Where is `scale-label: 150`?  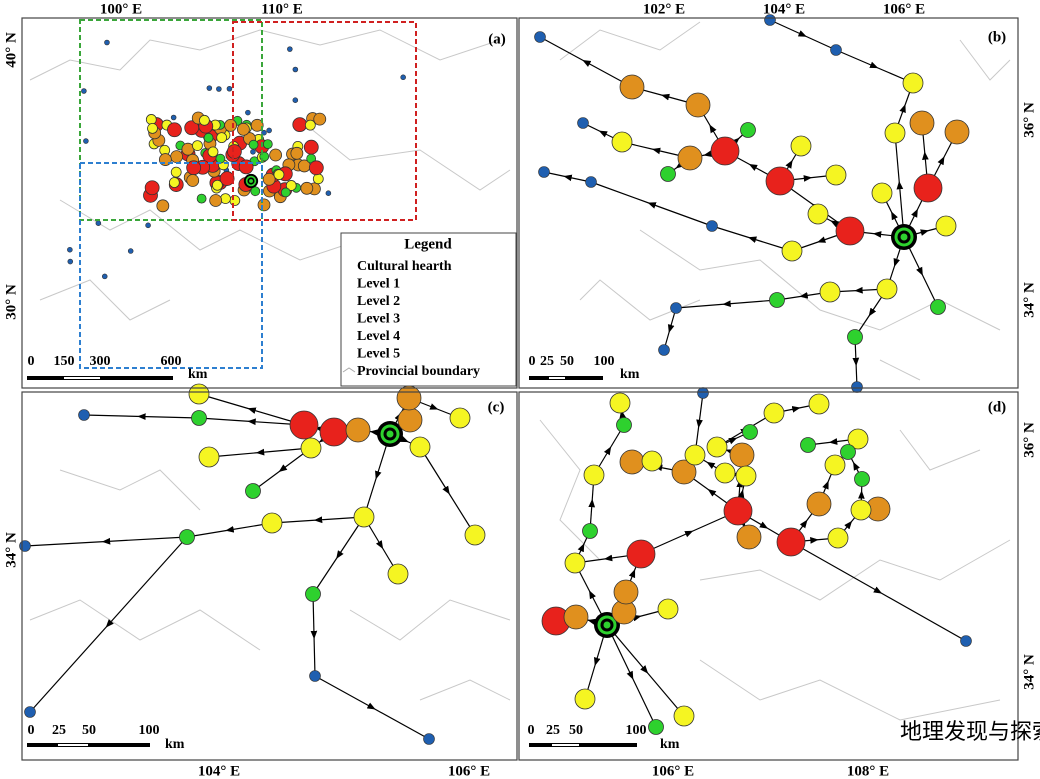
scale-label: 150 is located at coordinates (64, 361).